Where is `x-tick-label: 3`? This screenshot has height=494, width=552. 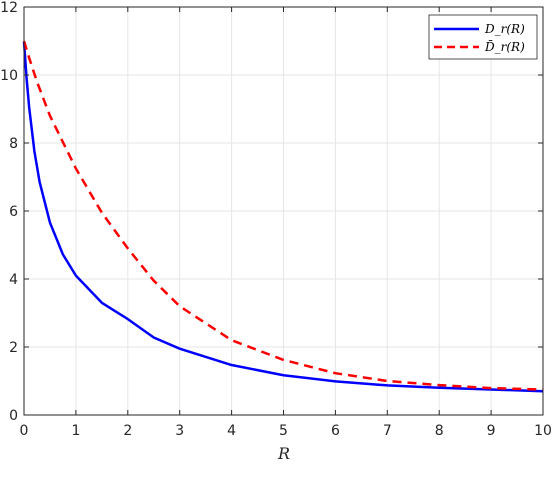 x-tick-label: 3 is located at coordinates (179, 431).